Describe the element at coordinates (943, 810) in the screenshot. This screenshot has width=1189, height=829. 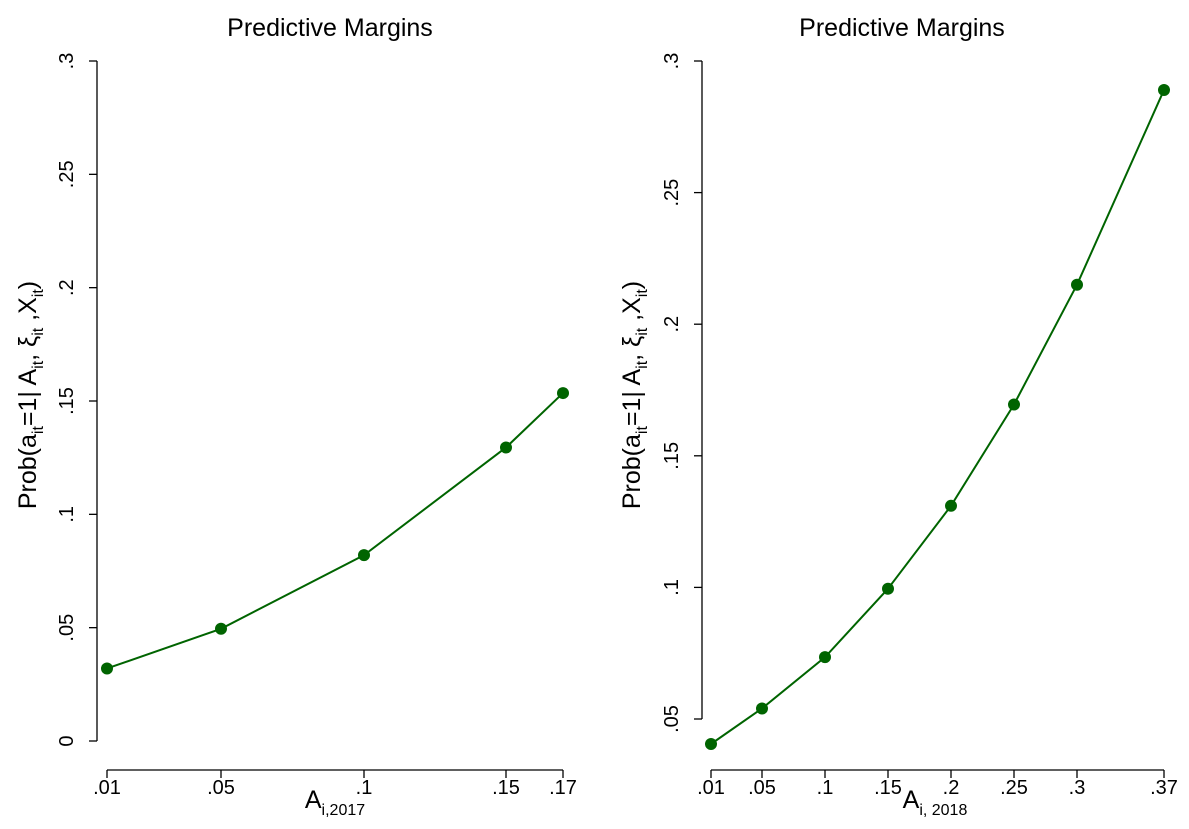
I see `x-axis-label-subscript: i, 2018` at that location.